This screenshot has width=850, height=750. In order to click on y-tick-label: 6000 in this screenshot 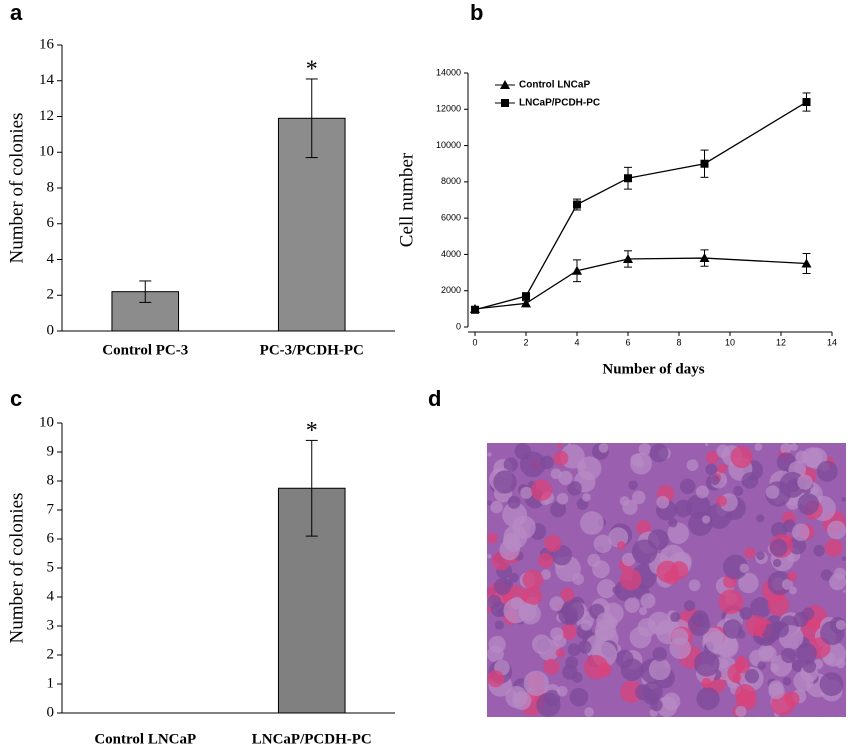, I will do `click(451, 218)`.